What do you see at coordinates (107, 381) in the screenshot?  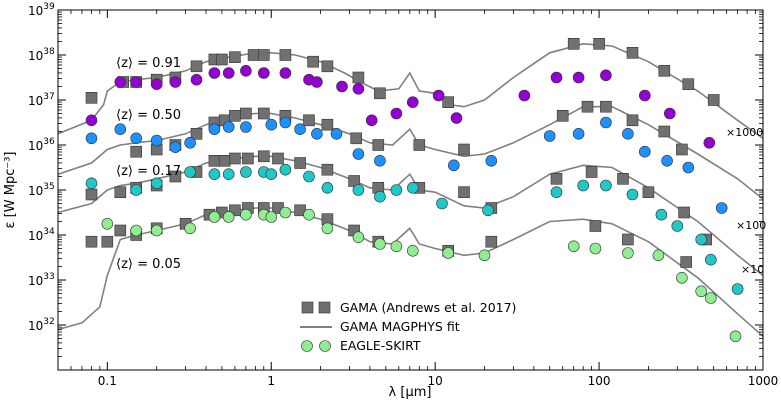 I see `x-tick-label: 0.1` at bounding box center [107, 381].